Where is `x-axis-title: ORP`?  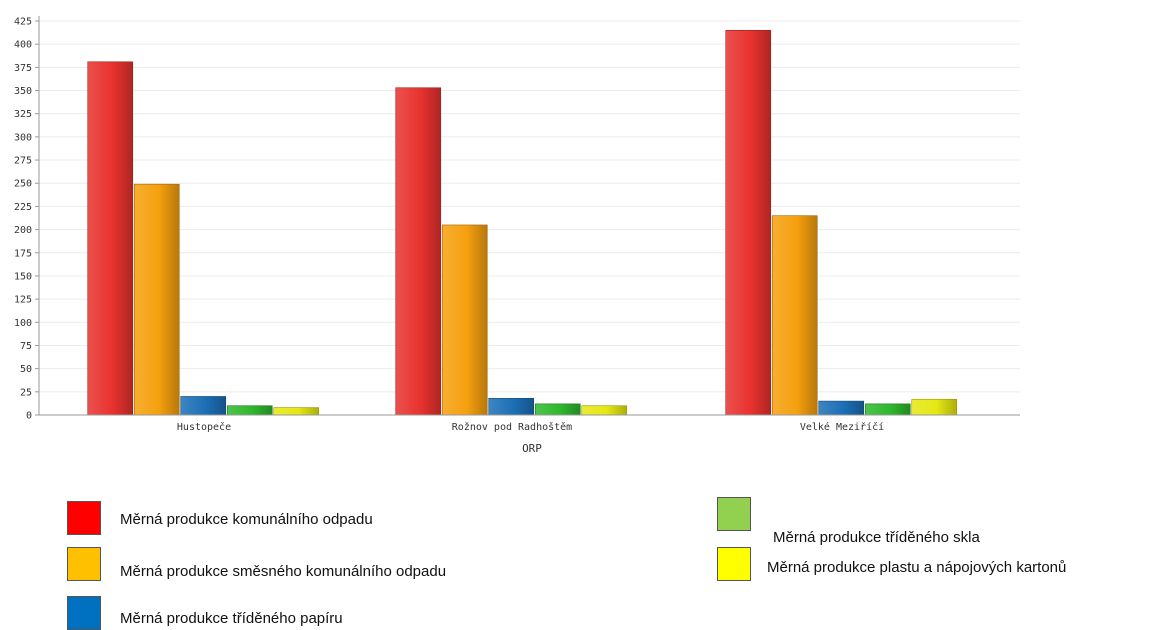 x-axis-title: ORP is located at coordinates (532, 448).